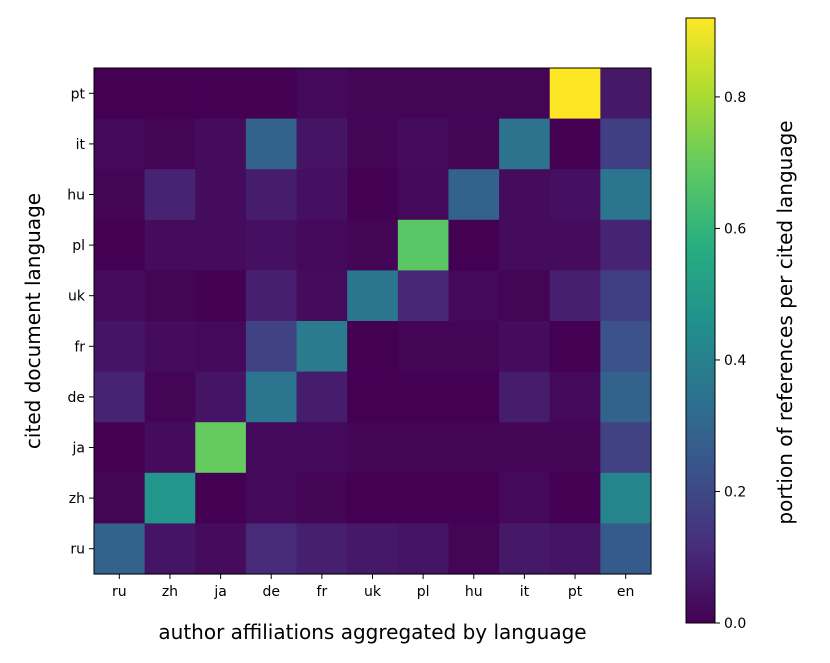 This screenshot has height=663, width=830. What do you see at coordinates (170, 498) in the screenshot?
I see `cell-zh-zh` at bounding box center [170, 498].